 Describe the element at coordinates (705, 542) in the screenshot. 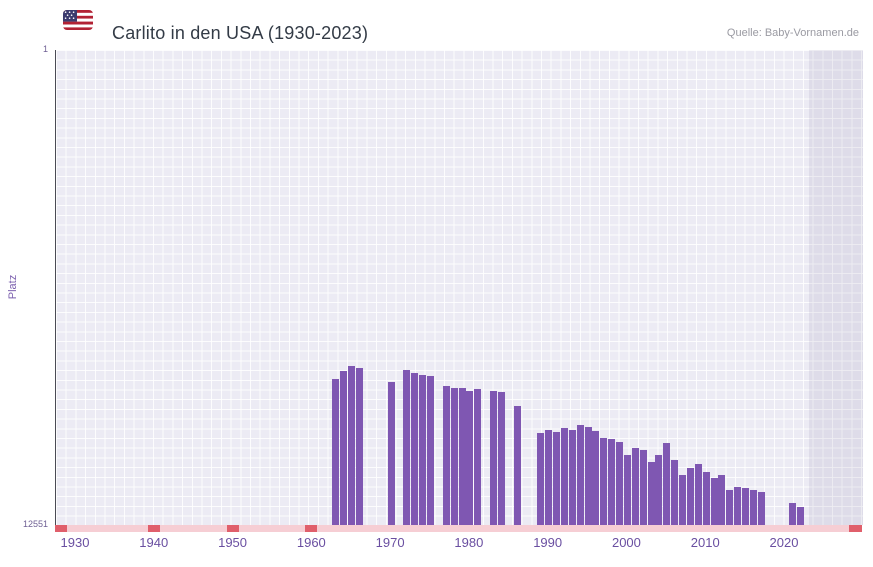

I see `x-tick-label: 2010` at that location.